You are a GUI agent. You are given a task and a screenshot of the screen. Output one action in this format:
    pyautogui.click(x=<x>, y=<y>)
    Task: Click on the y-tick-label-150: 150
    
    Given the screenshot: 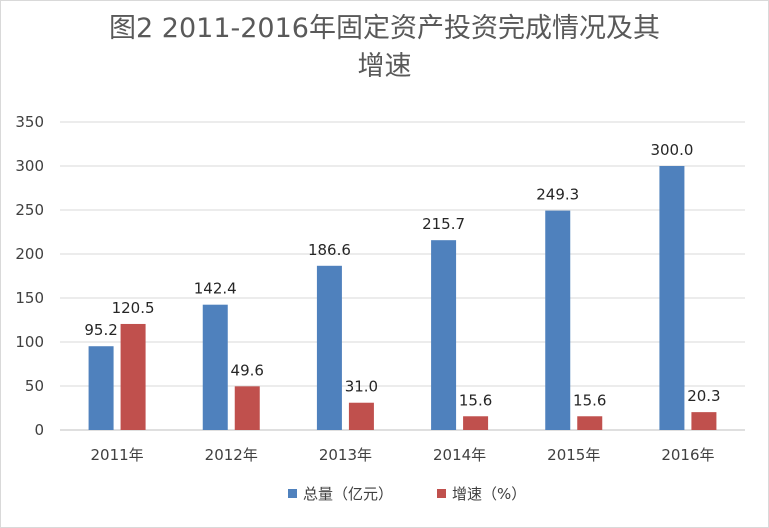 What is the action you would take?
    pyautogui.click(x=29, y=298)
    